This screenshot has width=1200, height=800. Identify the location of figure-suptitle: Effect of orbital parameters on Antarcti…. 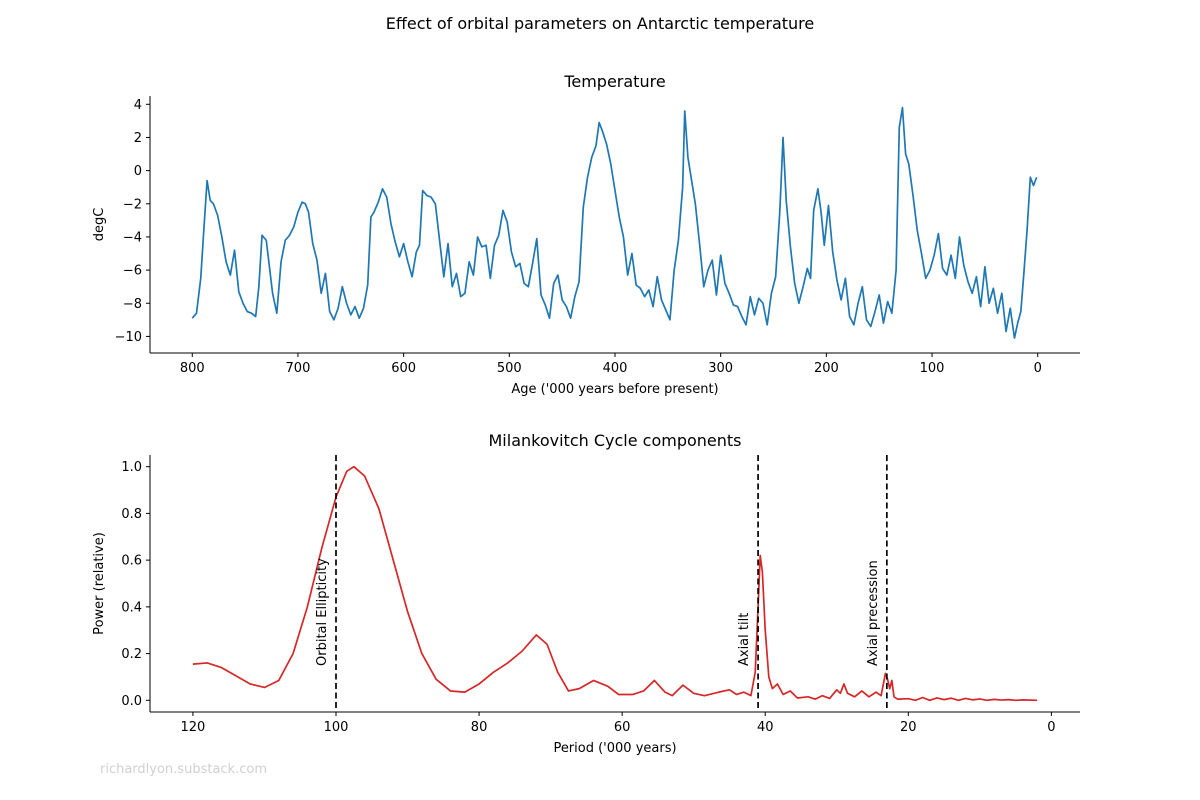
(600, 23).